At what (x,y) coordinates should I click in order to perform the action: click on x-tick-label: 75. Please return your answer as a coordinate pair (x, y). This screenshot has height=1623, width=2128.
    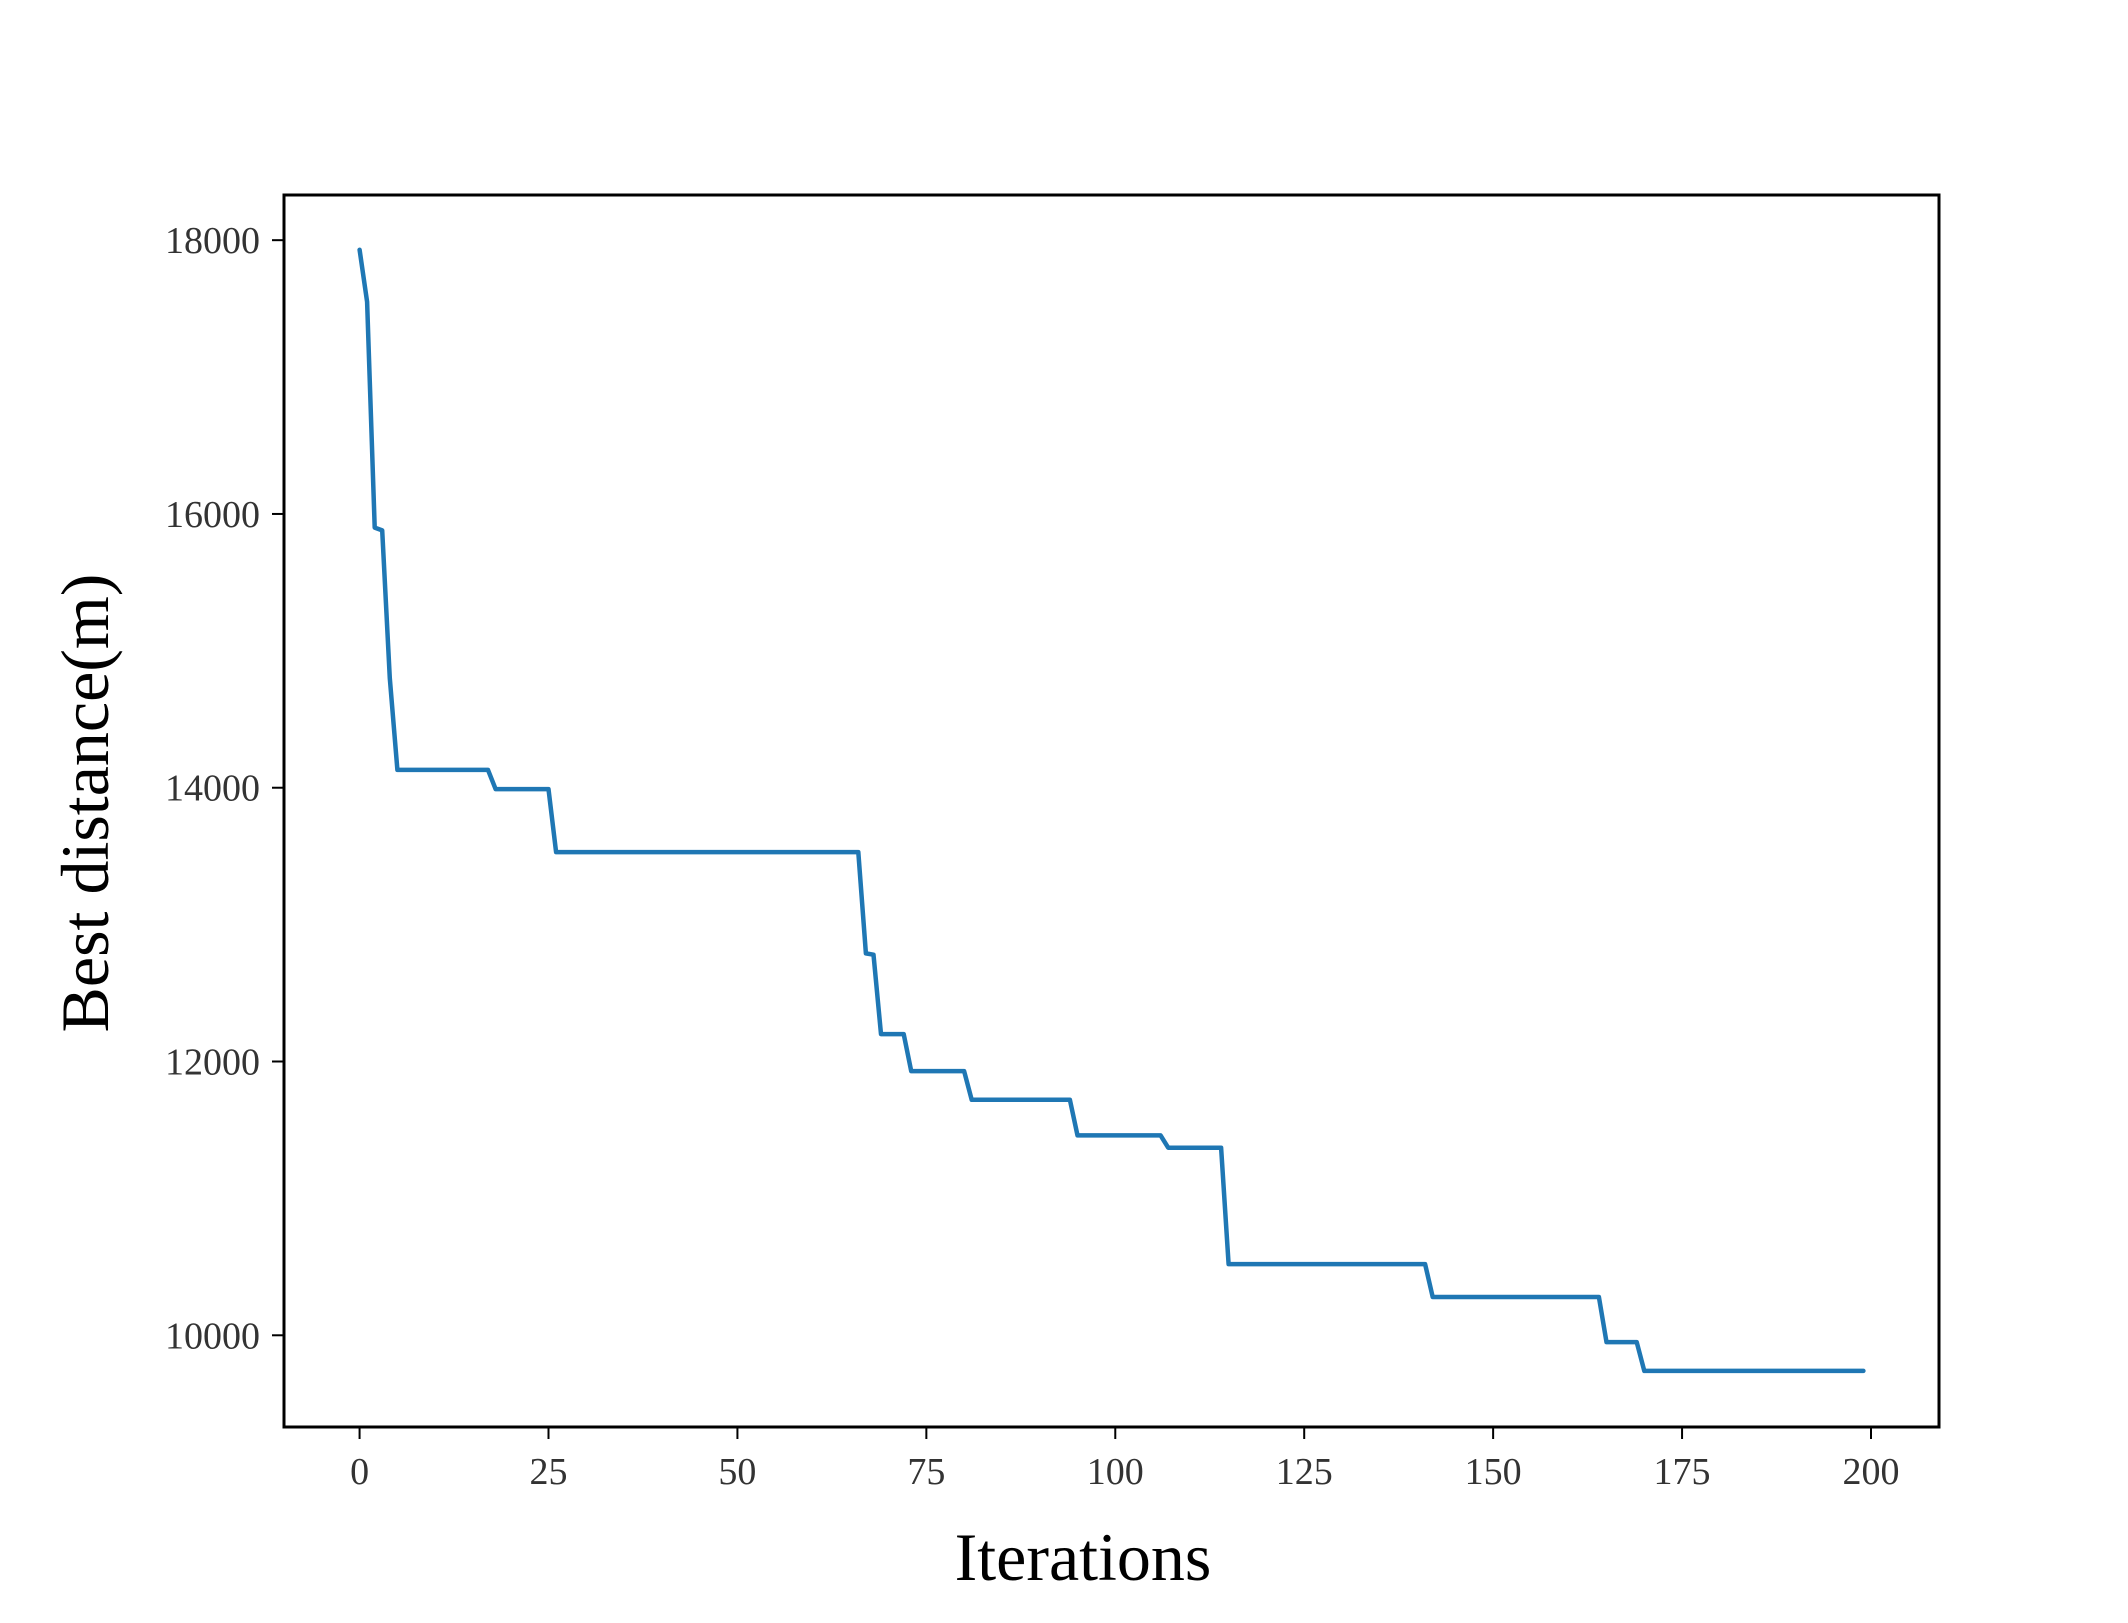
    Looking at the image, I should click on (926, 1472).